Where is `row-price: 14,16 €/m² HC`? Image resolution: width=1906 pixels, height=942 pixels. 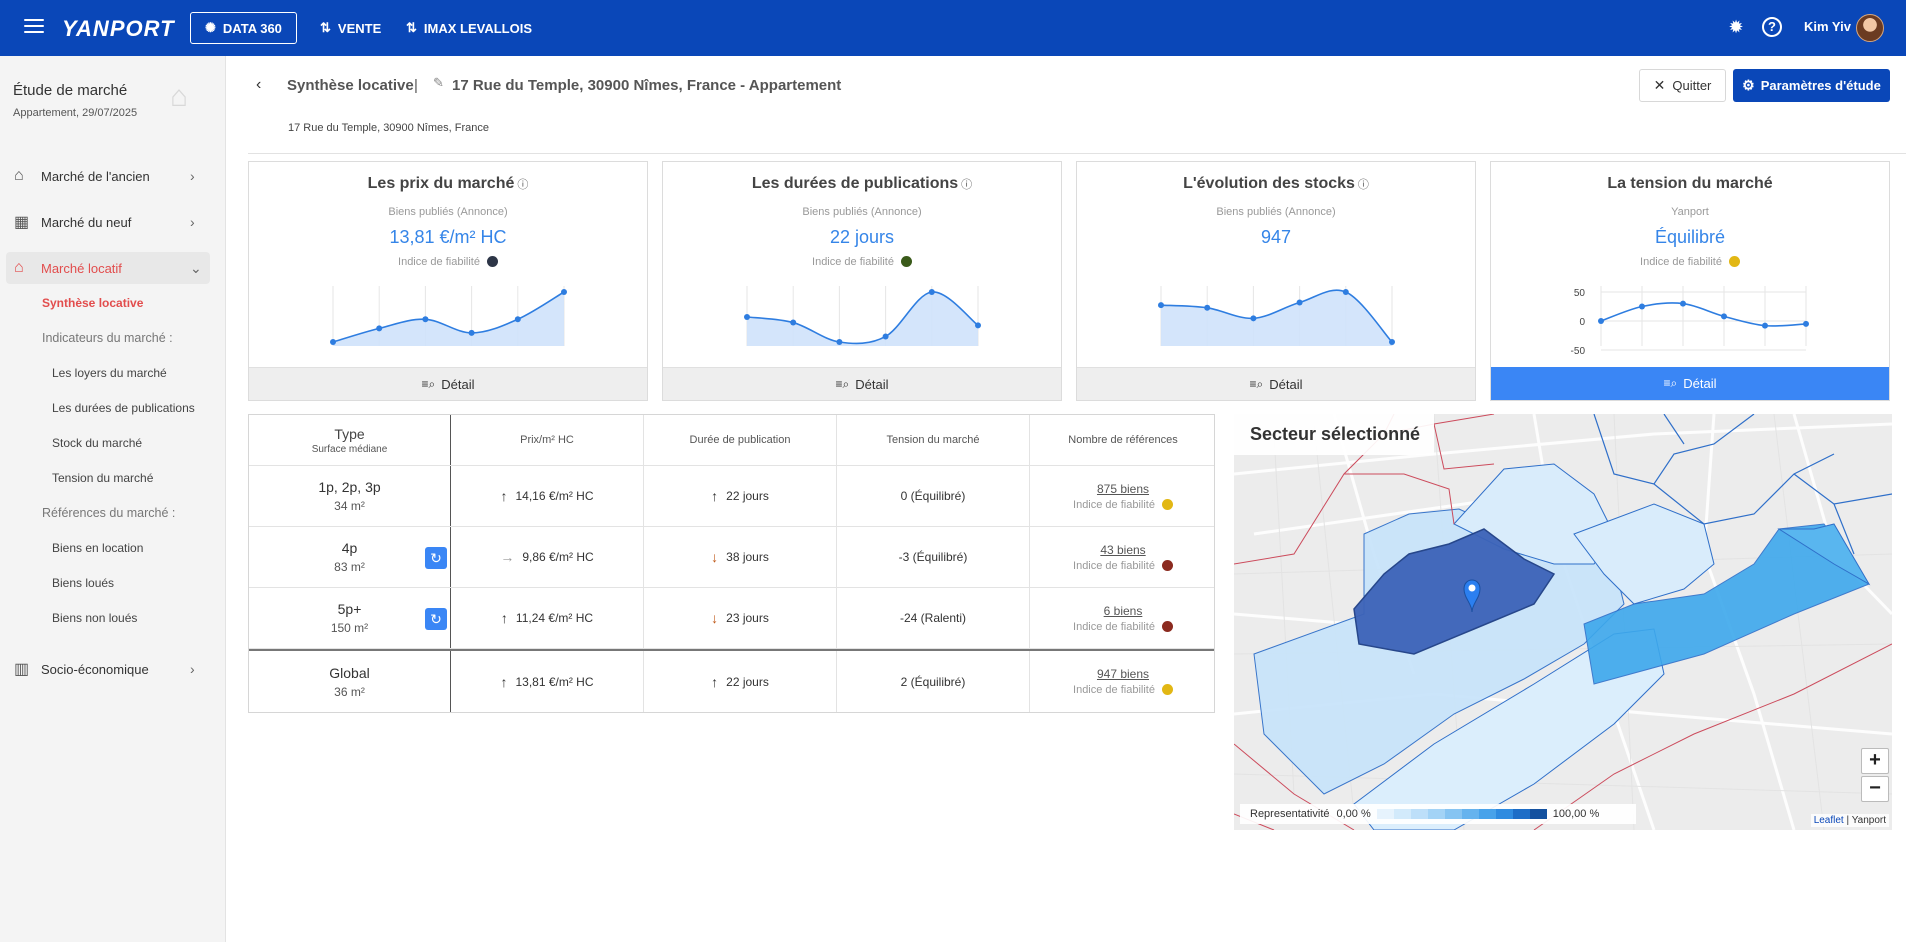
row-price: 14,16 €/m² HC is located at coordinates (554, 496).